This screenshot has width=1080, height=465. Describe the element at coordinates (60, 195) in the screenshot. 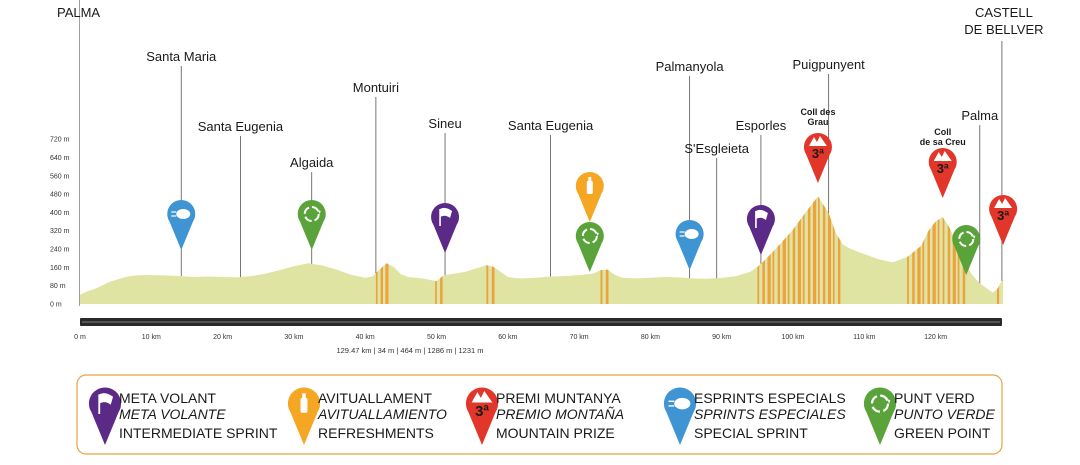

I see `y-tick-label: 480 m` at that location.